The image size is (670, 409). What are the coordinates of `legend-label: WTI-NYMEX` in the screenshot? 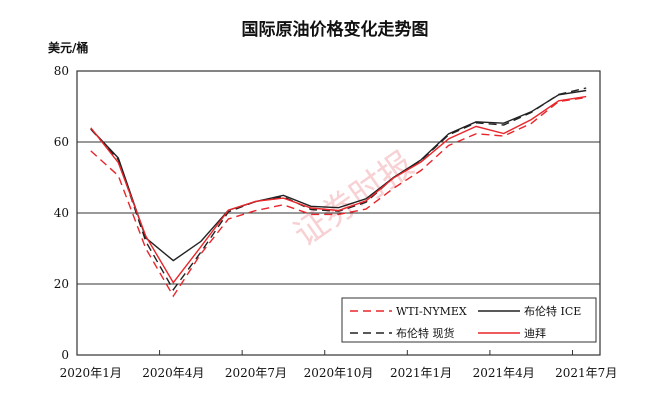 It's located at (431, 311).